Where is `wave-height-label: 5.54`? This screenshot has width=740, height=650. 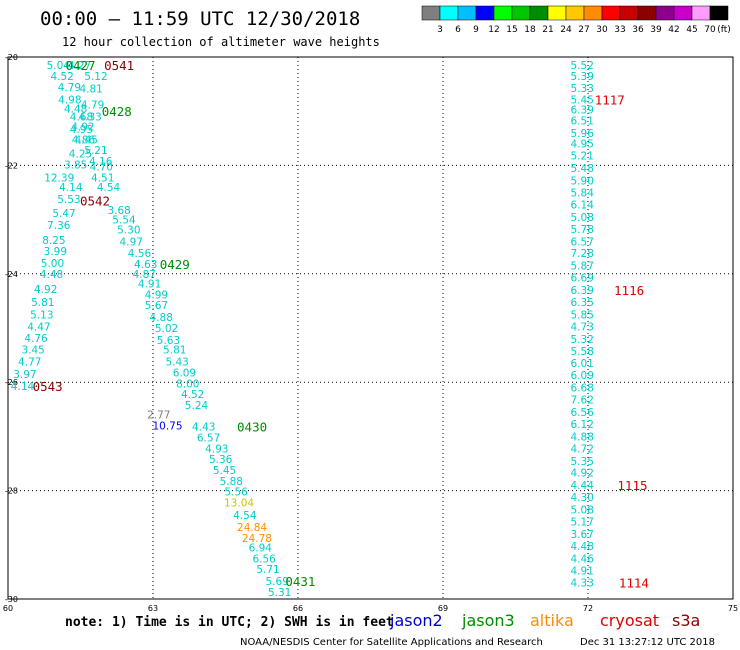 wave-height-label: 5.54 is located at coordinates (124, 221).